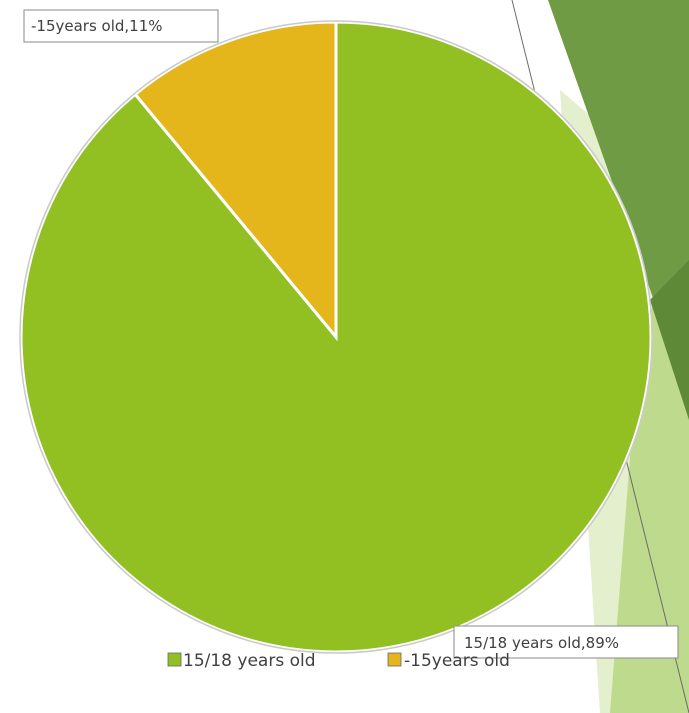 This screenshot has width=689, height=713. I want to click on data-label-1: 15/18 years old,89%, so click(566, 642).